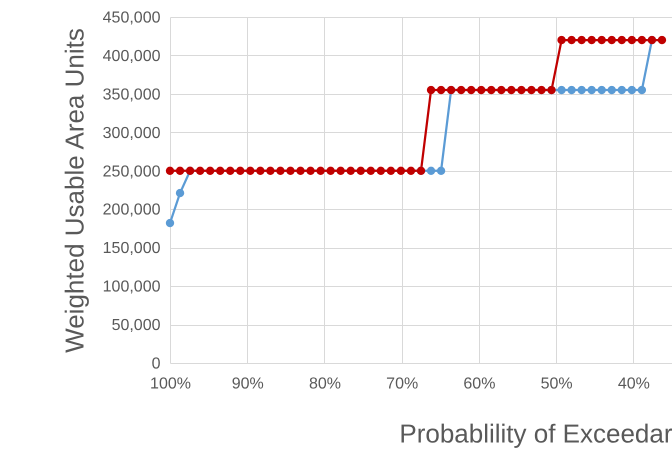 This screenshot has width=672, height=453. Describe the element at coordinates (131, 171) in the screenshot. I see `y-tick-label: 250,000` at that location.